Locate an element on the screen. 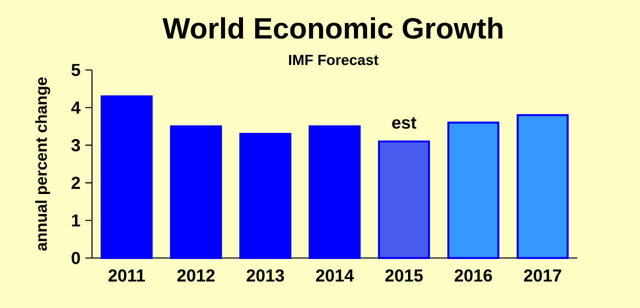 The height and width of the screenshot is (308, 640). y-tick-label: 4 is located at coordinates (76, 108).